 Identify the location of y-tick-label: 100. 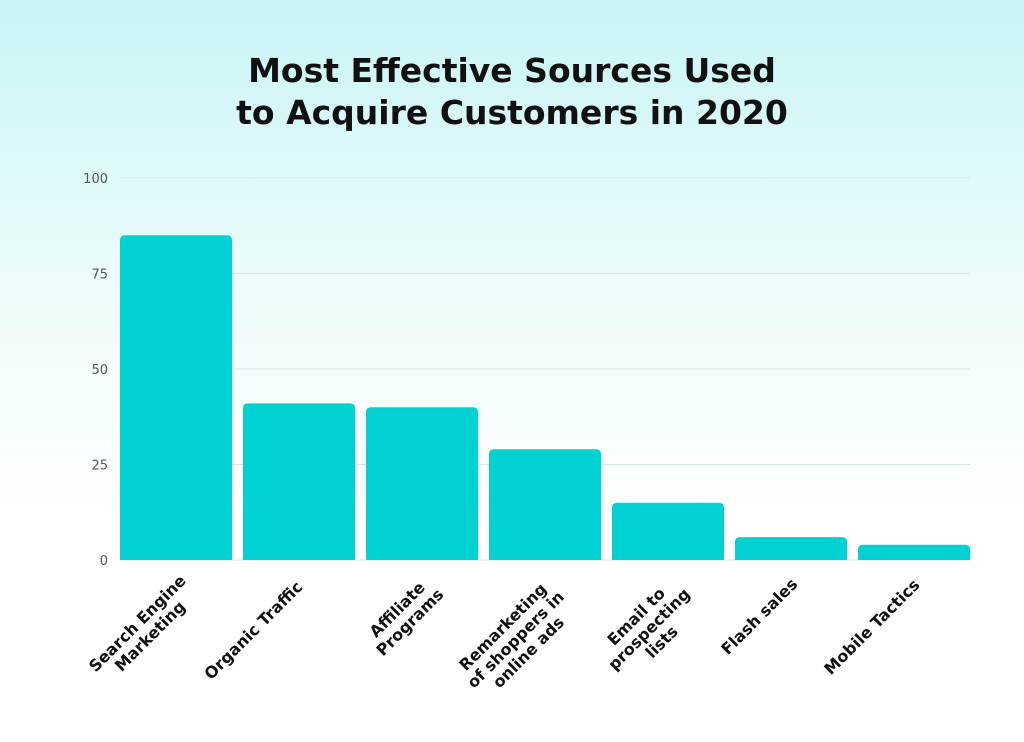
(95, 179).